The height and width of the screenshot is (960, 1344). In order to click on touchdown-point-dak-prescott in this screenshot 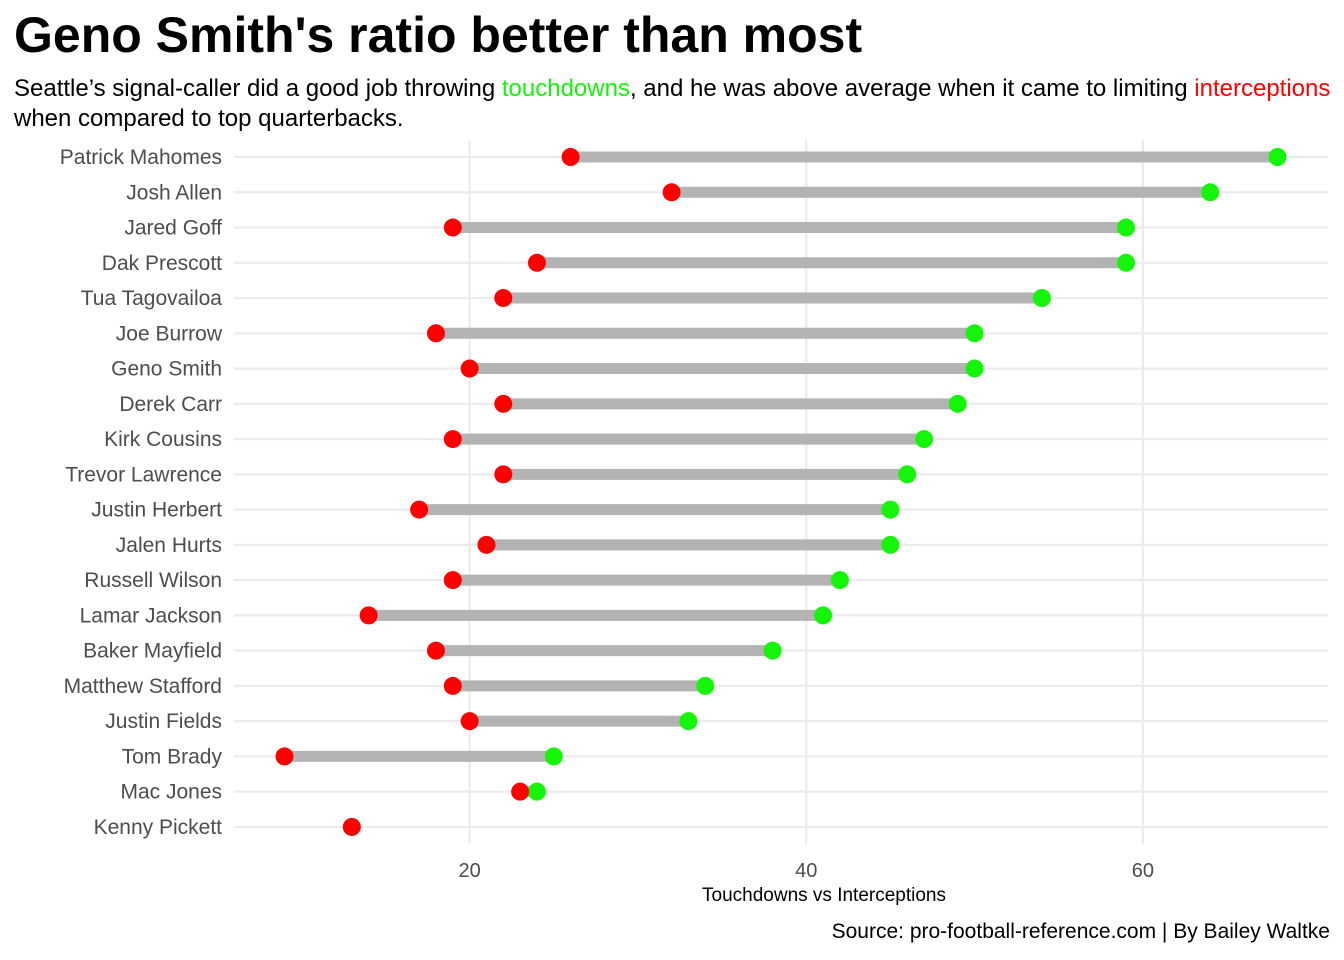, I will do `click(1126, 262)`.